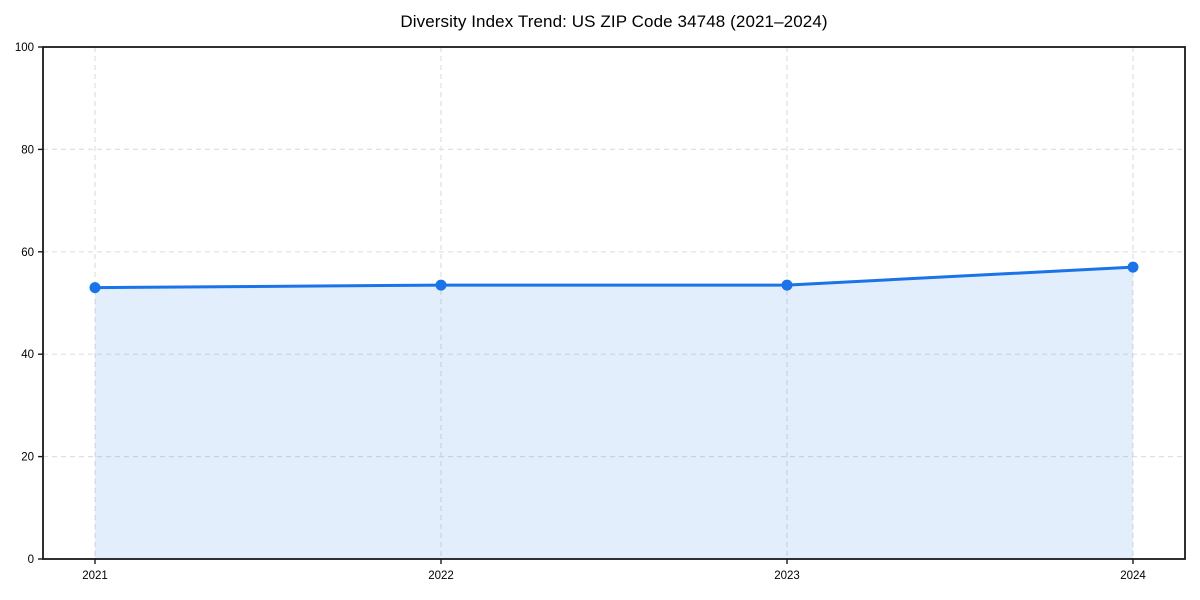 Image resolution: width=1200 pixels, height=600 pixels. Describe the element at coordinates (95, 576) in the screenshot. I see `x-tick-label: 2021` at that location.